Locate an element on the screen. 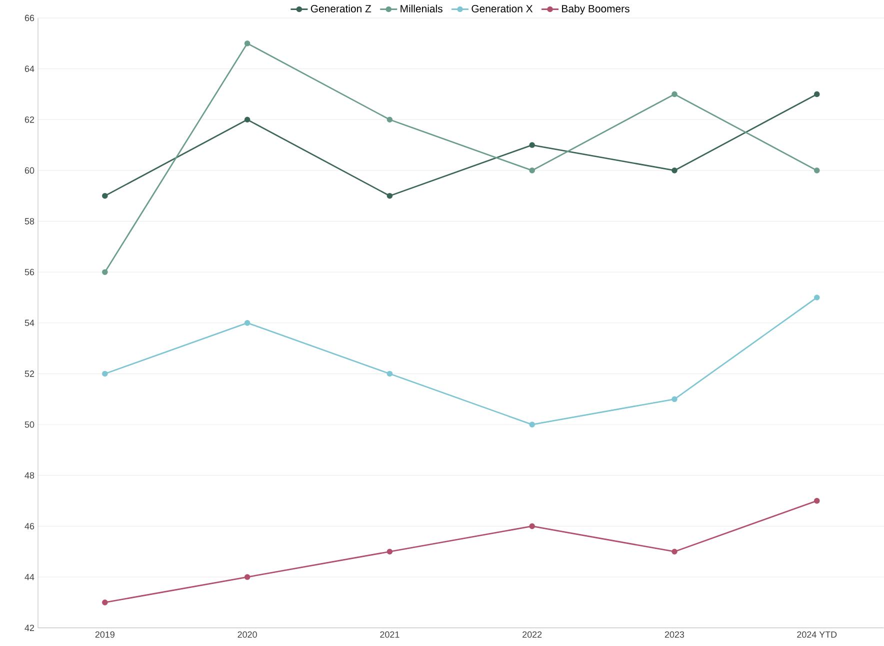 This screenshot has width=884, height=646. y-tick-label: 60 is located at coordinates (29, 170).